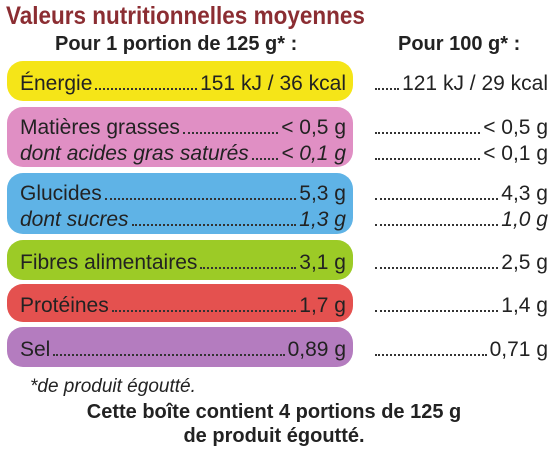 The image size is (552, 453). Describe the element at coordinates (113, 386) in the screenshot. I see `footnote: *de produit égoutté.` at that location.